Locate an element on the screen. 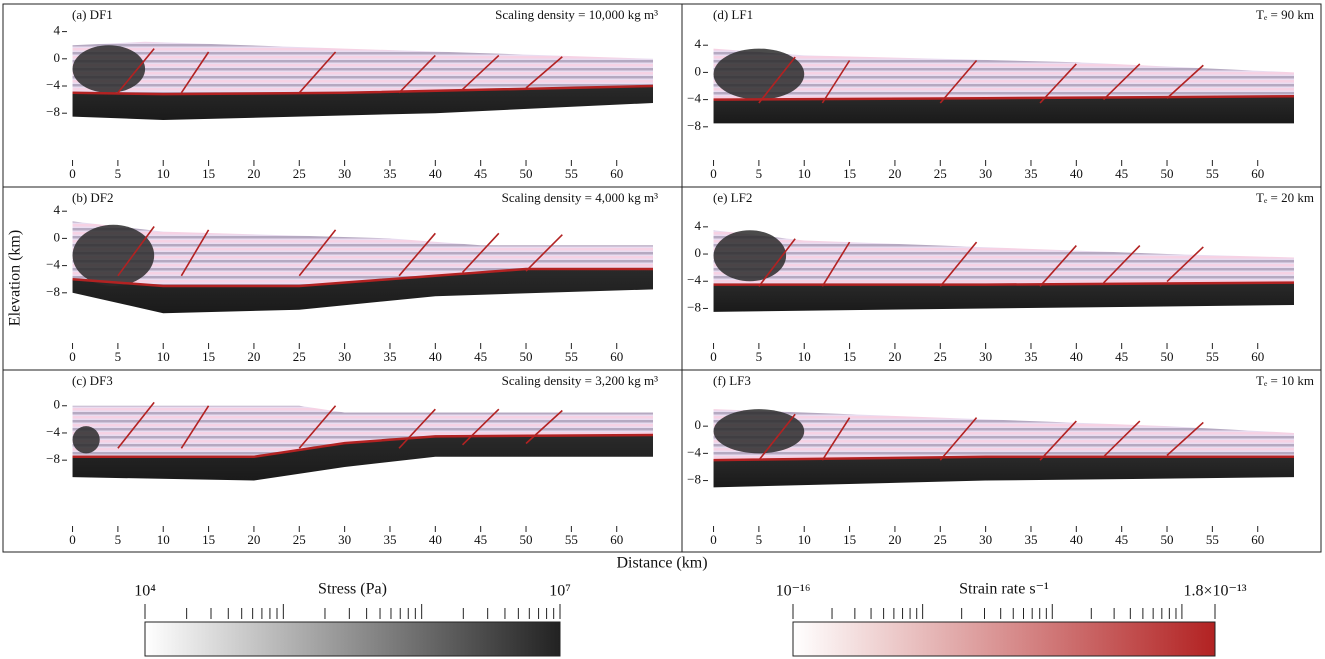 The height and width of the screenshot is (659, 1325). x-tick-label: 10 is located at coordinates (804, 356).